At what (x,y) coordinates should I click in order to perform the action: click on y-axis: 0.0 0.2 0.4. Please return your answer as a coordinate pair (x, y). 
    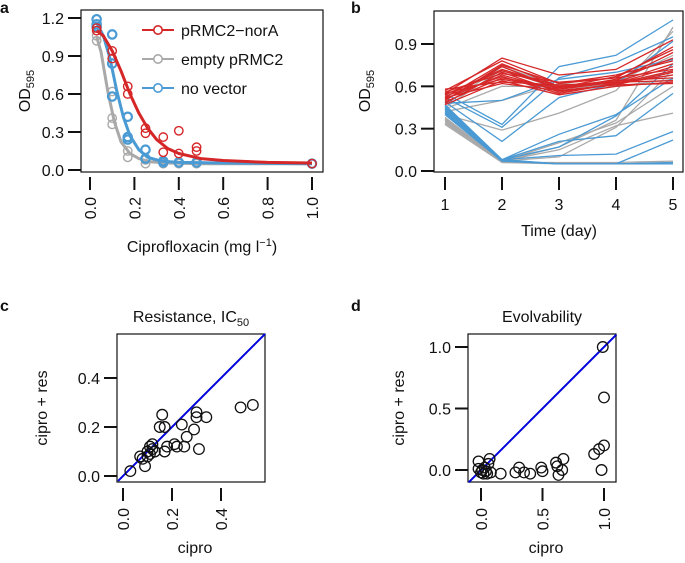
    Looking at the image, I should click on (97, 428).